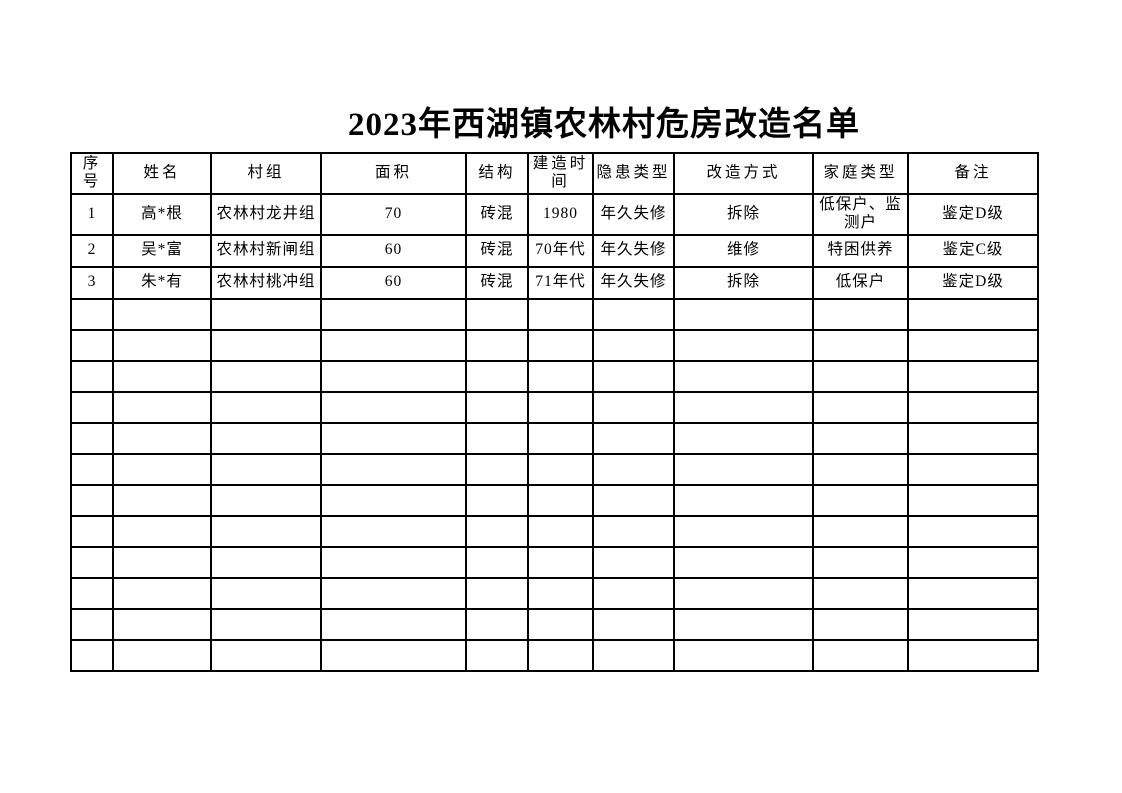  I want to click on cell-village-group: 农林村桃冲组, so click(266, 282).